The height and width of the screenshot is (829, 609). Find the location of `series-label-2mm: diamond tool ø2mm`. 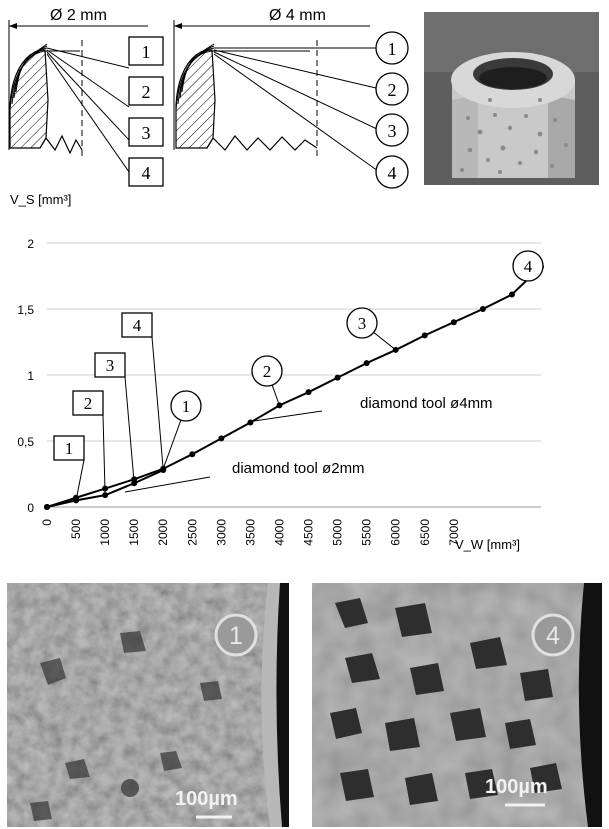

series-label-2mm: diamond tool ø2mm is located at coordinates (298, 468).